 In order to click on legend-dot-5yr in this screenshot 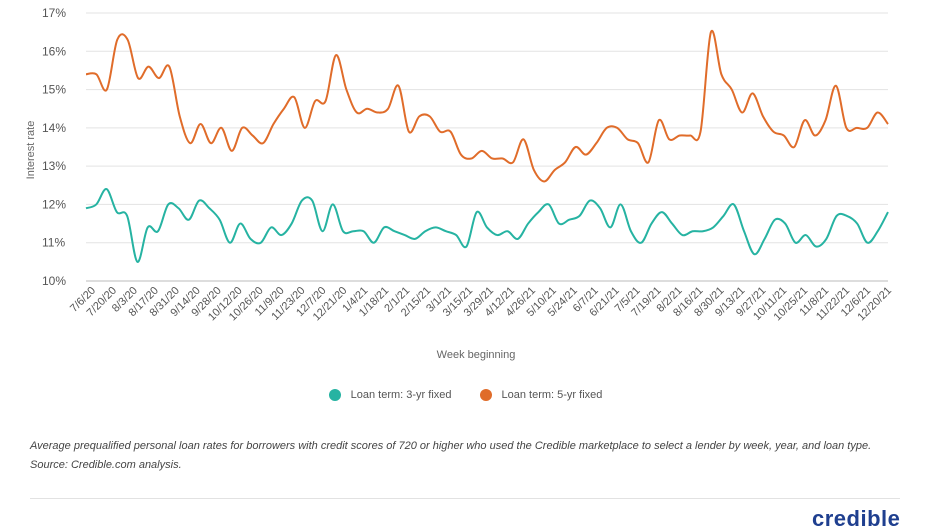, I will do `click(485, 395)`.